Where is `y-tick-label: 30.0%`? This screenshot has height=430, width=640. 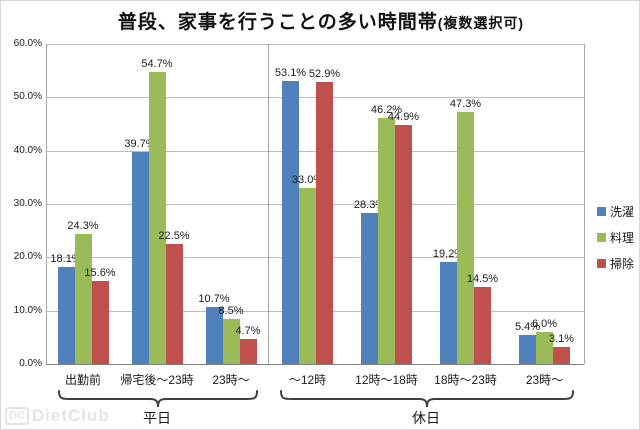 y-tick-label: 30.0% is located at coordinates (27, 203).